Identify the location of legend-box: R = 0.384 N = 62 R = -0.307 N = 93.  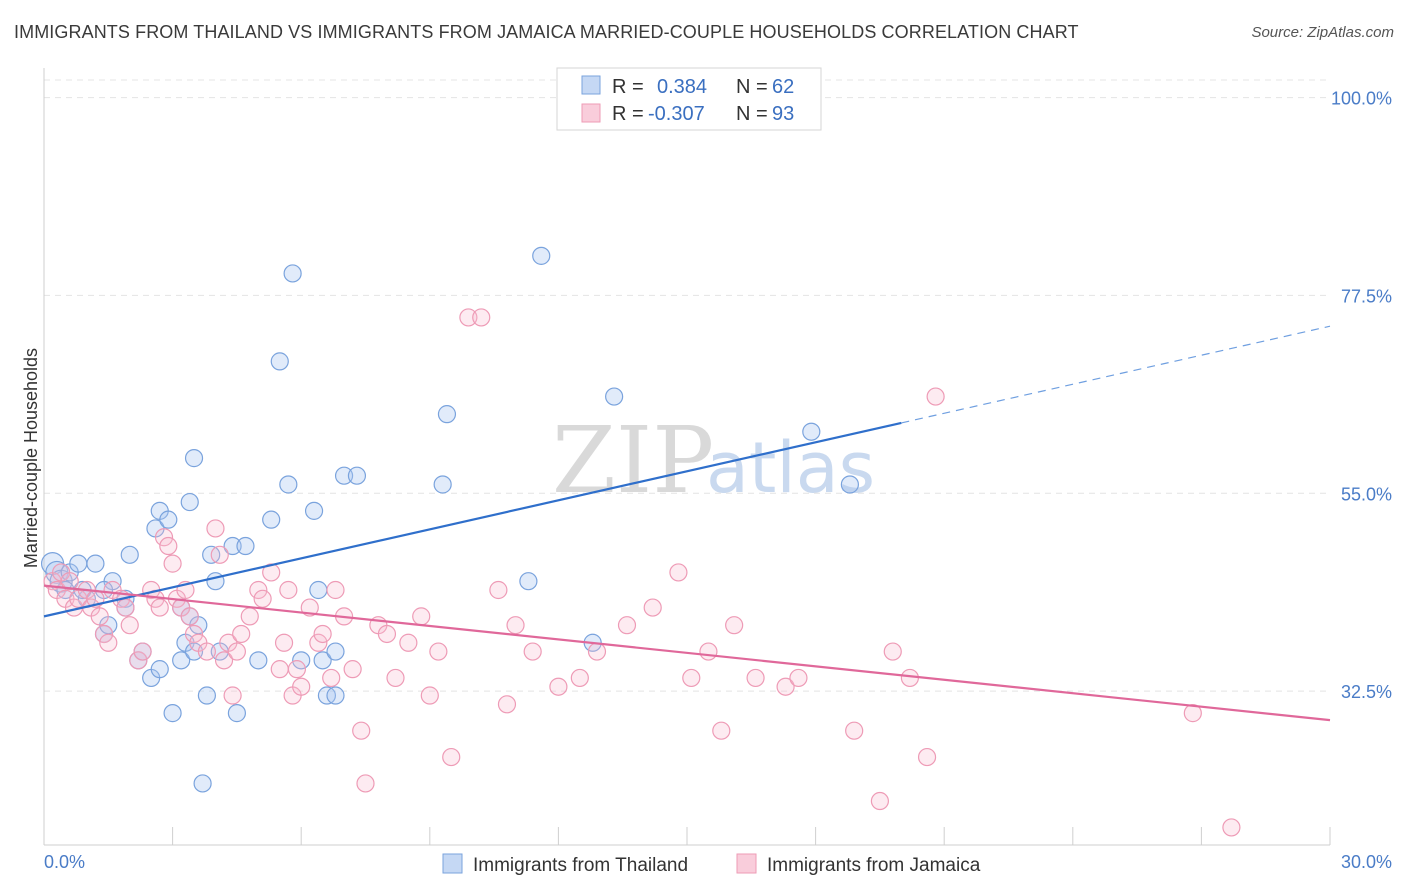
(689, 99).